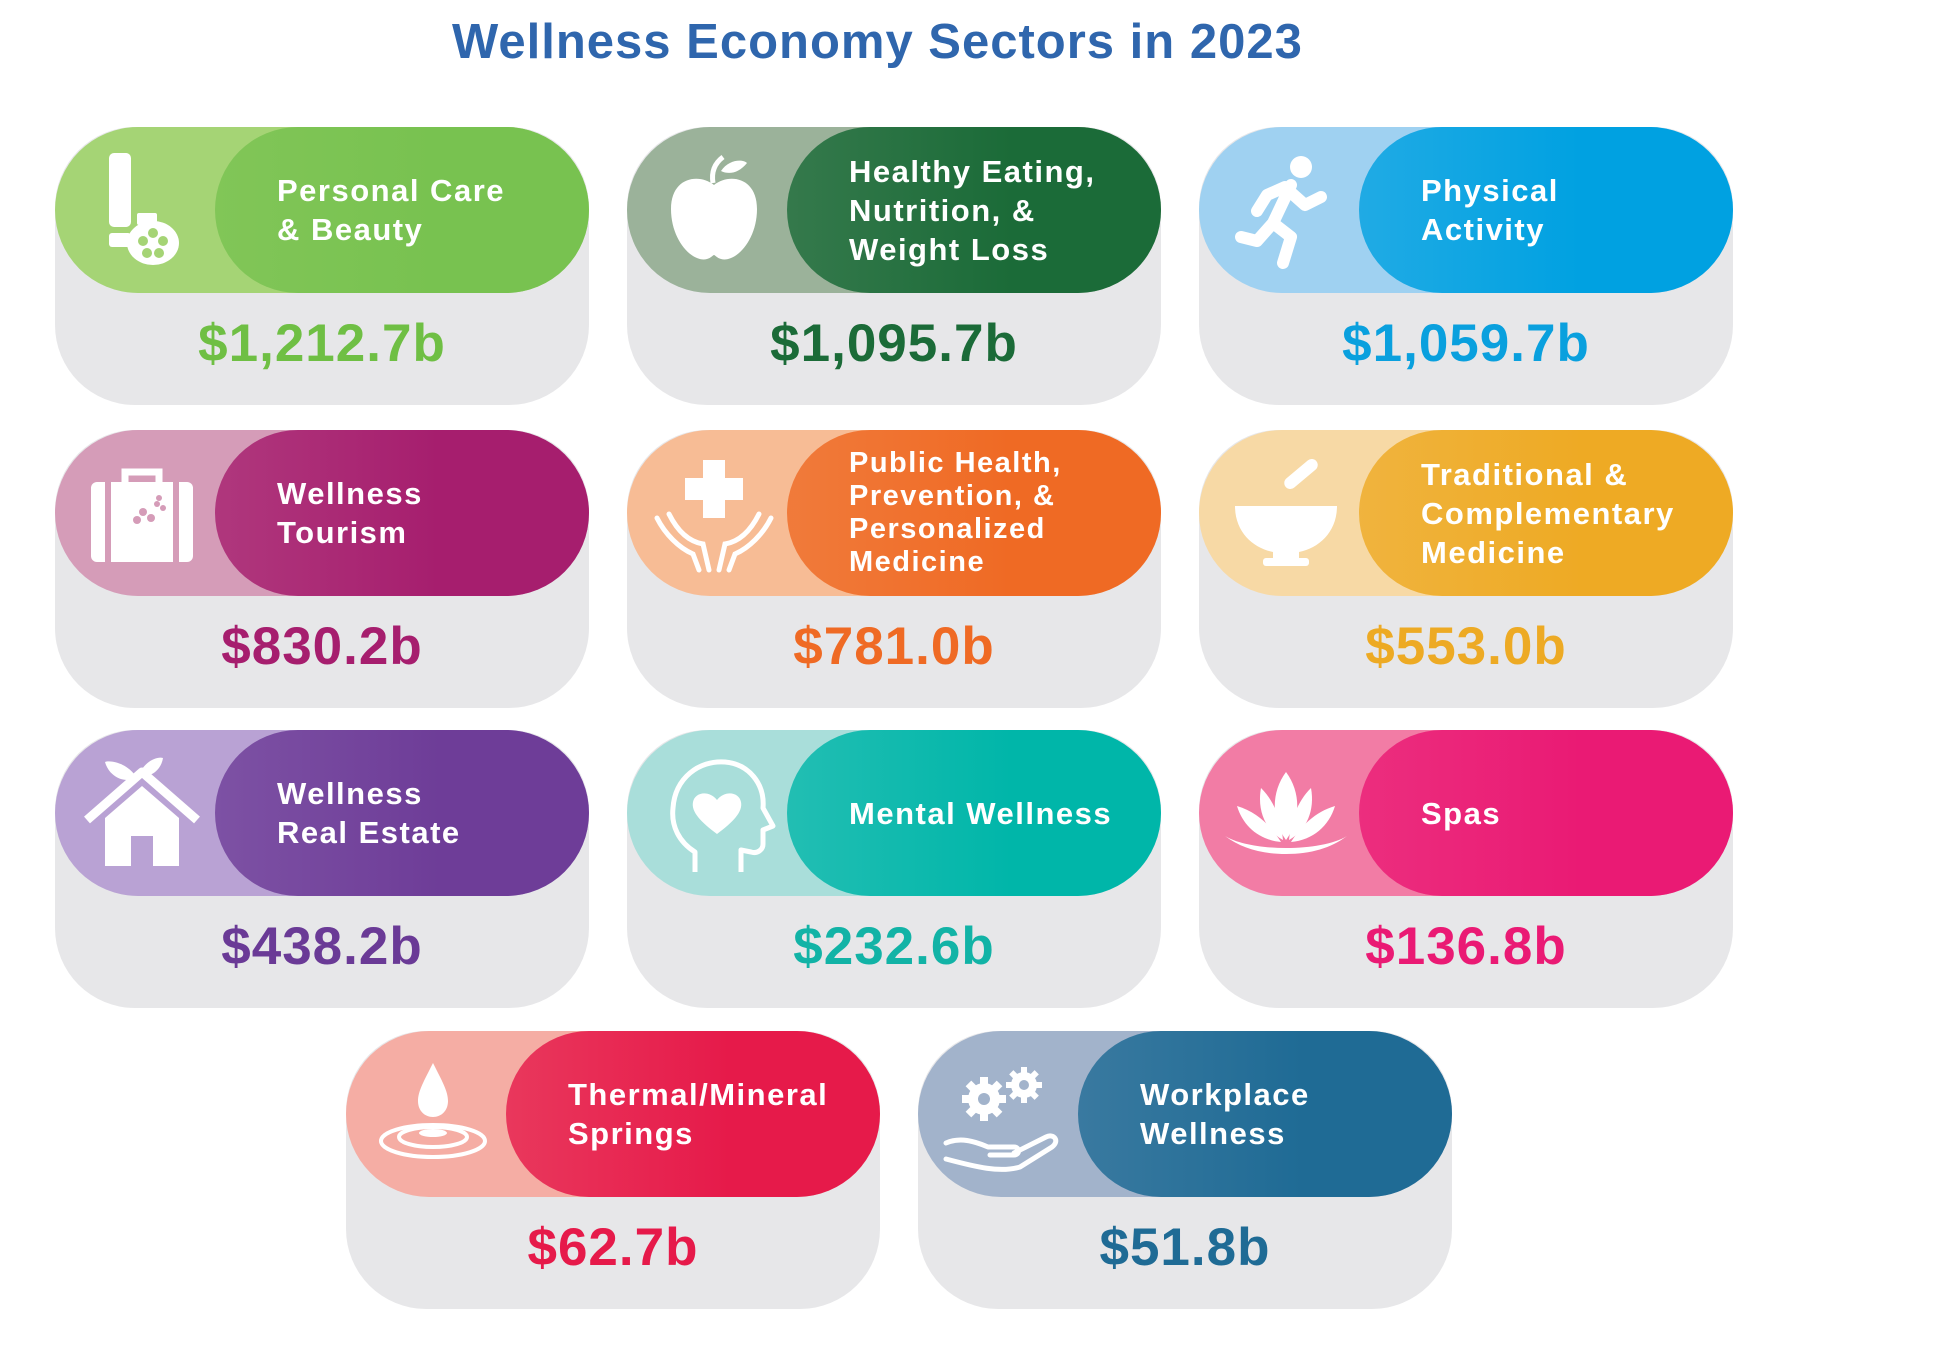 This screenshot has height=1348, width=1954. What do you see at coordinates (698, 1114) in the screenshot?
I see `sector-label: Thermal/Mineral Springs` at bounding box center [698, 1114].